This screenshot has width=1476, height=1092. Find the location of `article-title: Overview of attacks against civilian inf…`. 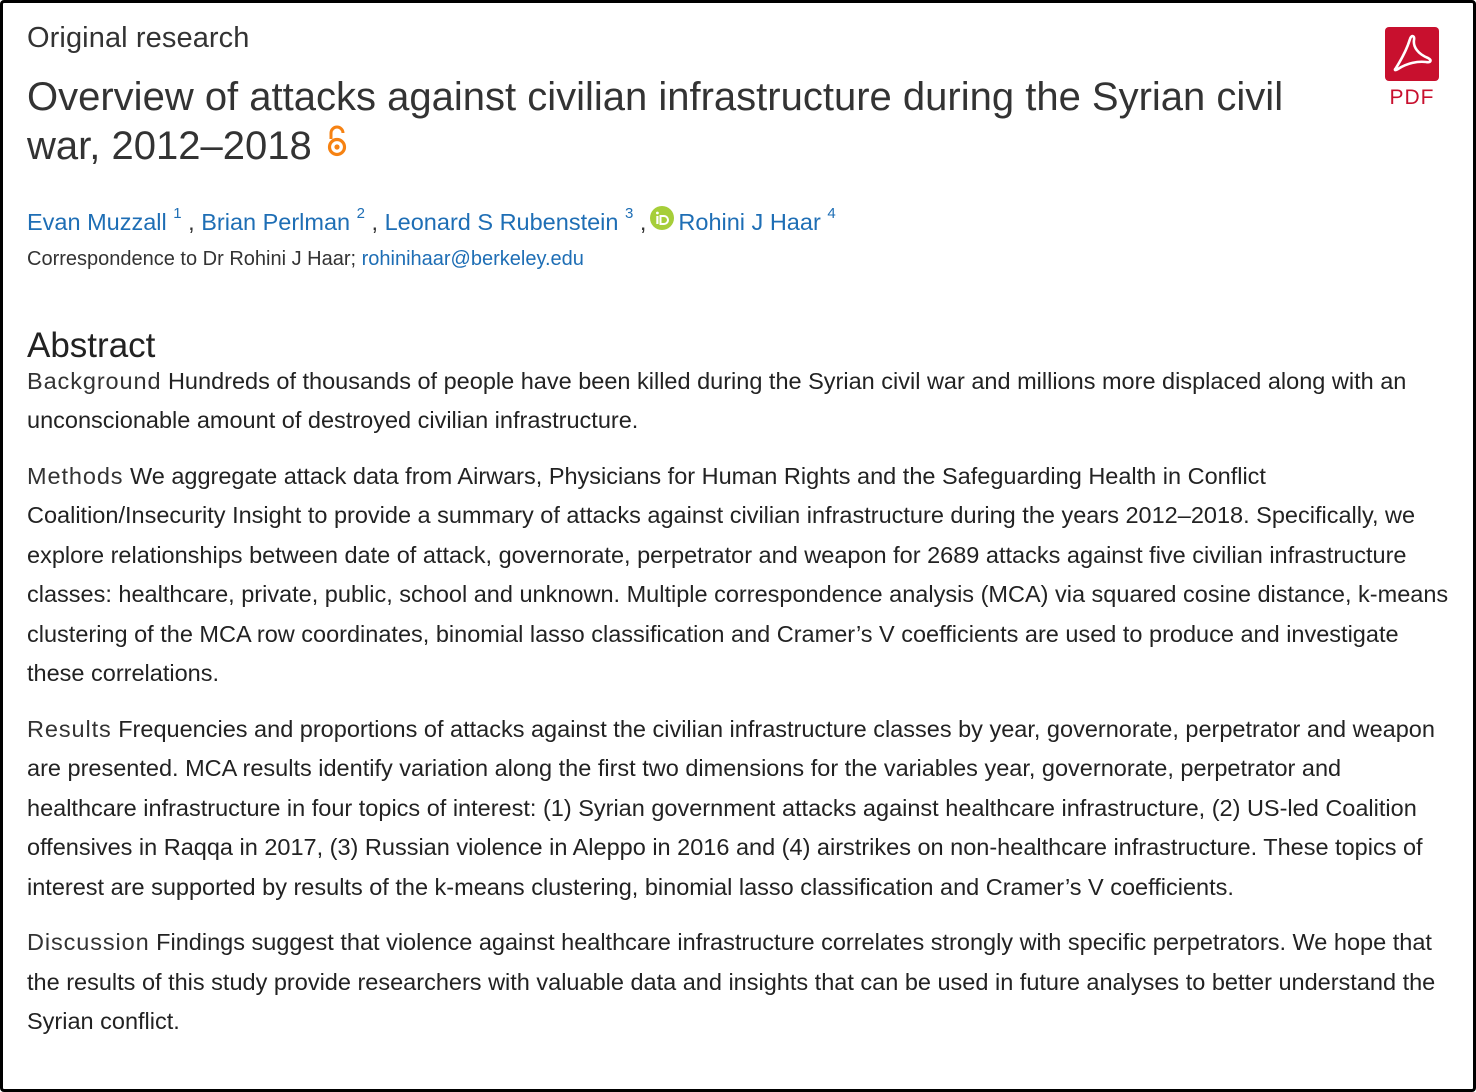

article-title: Overview of attacks against civilian inf… is located at coordinates (667, 122).